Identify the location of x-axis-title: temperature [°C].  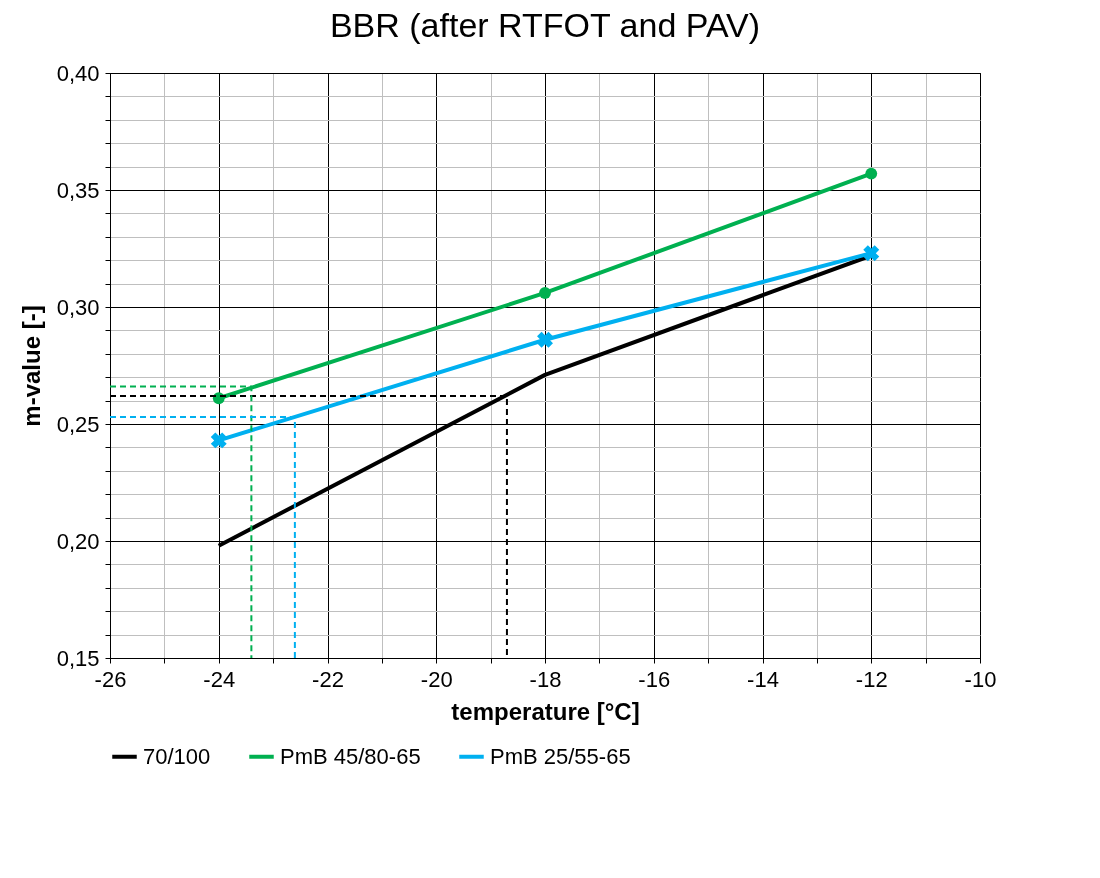
(545, 711).